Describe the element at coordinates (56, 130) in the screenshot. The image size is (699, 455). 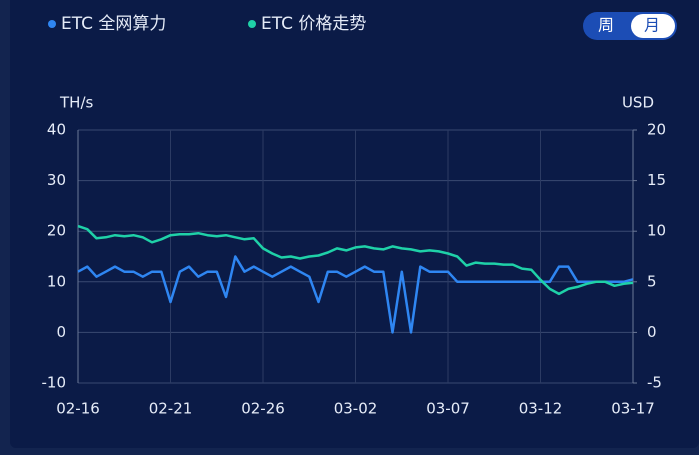
I see `y-tick-label: 40` at that location.